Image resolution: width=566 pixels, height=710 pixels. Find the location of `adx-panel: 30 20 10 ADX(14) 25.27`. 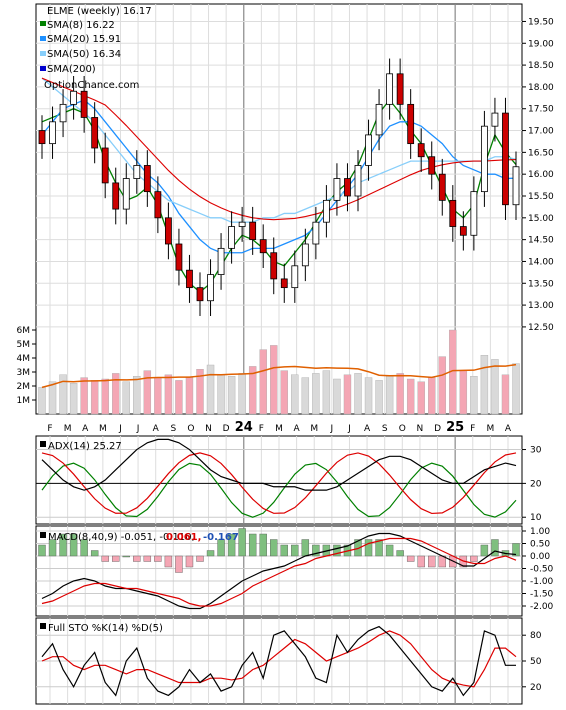

adx-panel: 30 20 10 ADX(14) 25.27 is located at coordinates (288, 480).